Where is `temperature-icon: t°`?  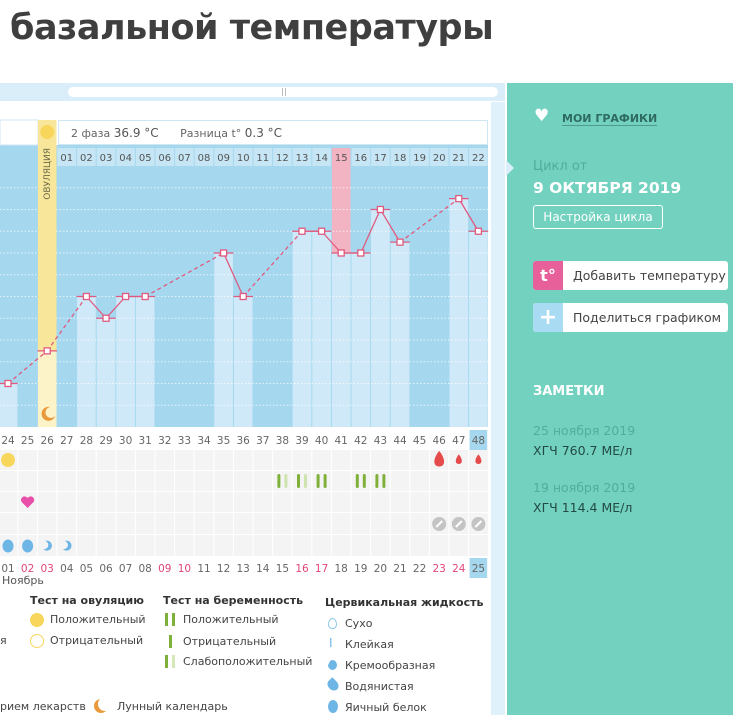 temperature-icon: t° is located at coordinates (548, 275).